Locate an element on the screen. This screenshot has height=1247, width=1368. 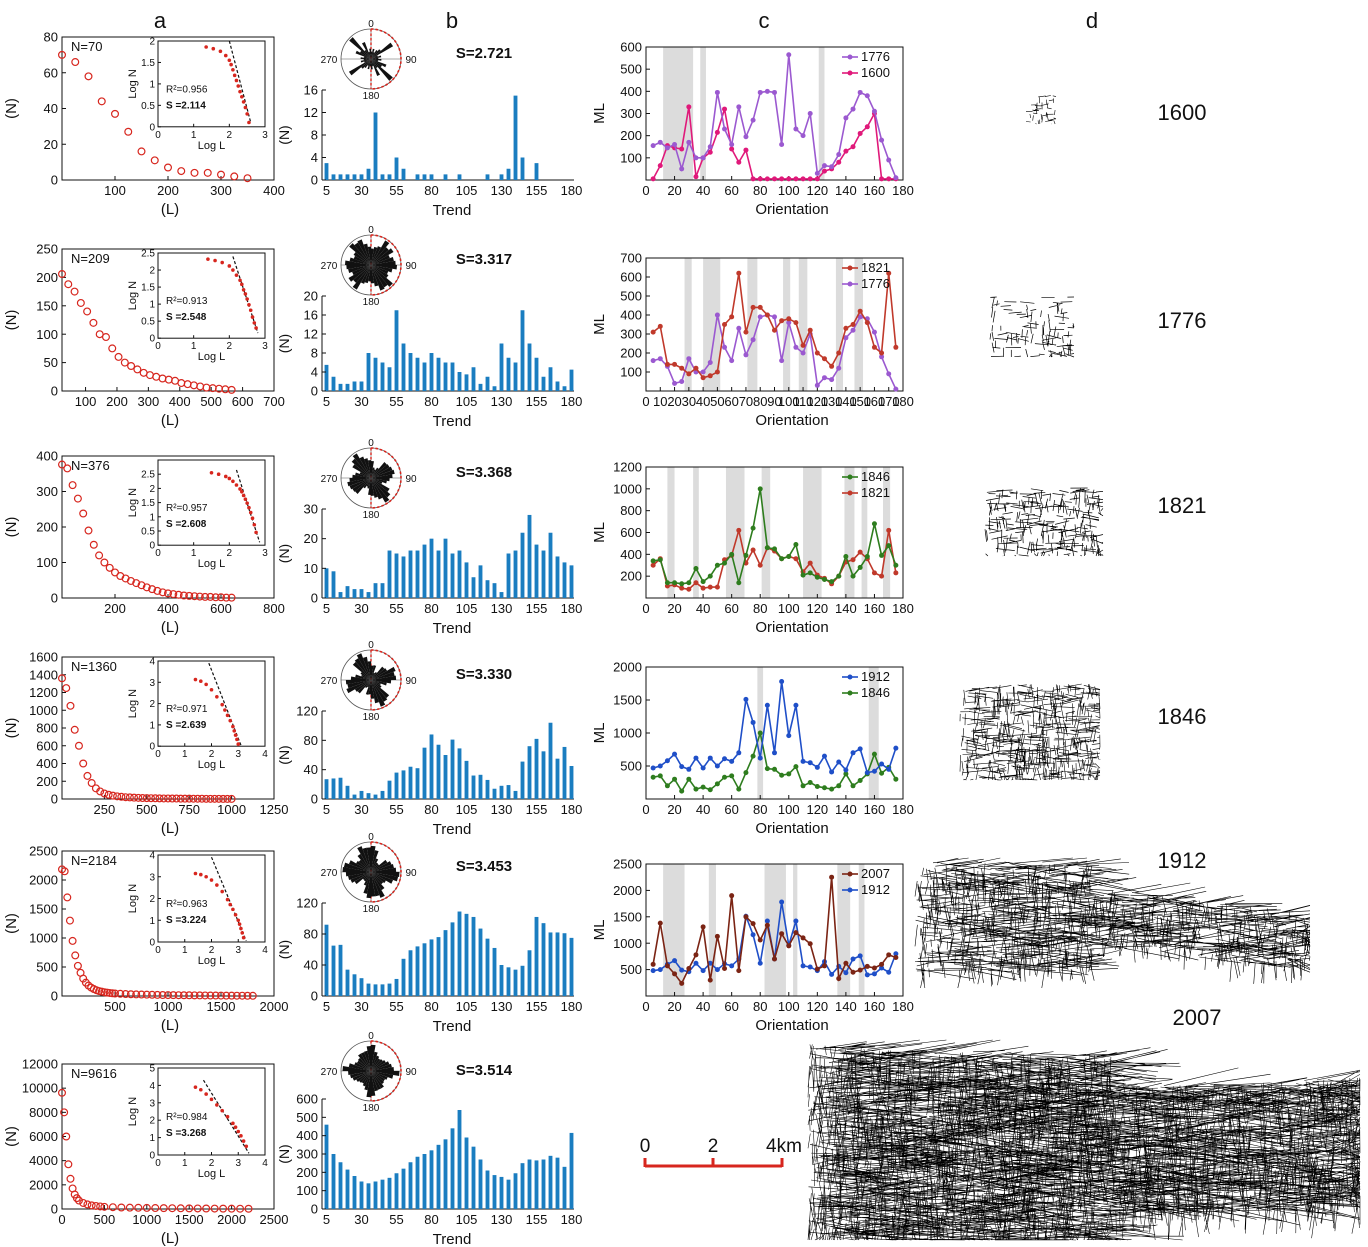
inset-y-tick-label: 0.5 is located at coordinates (148, 532).